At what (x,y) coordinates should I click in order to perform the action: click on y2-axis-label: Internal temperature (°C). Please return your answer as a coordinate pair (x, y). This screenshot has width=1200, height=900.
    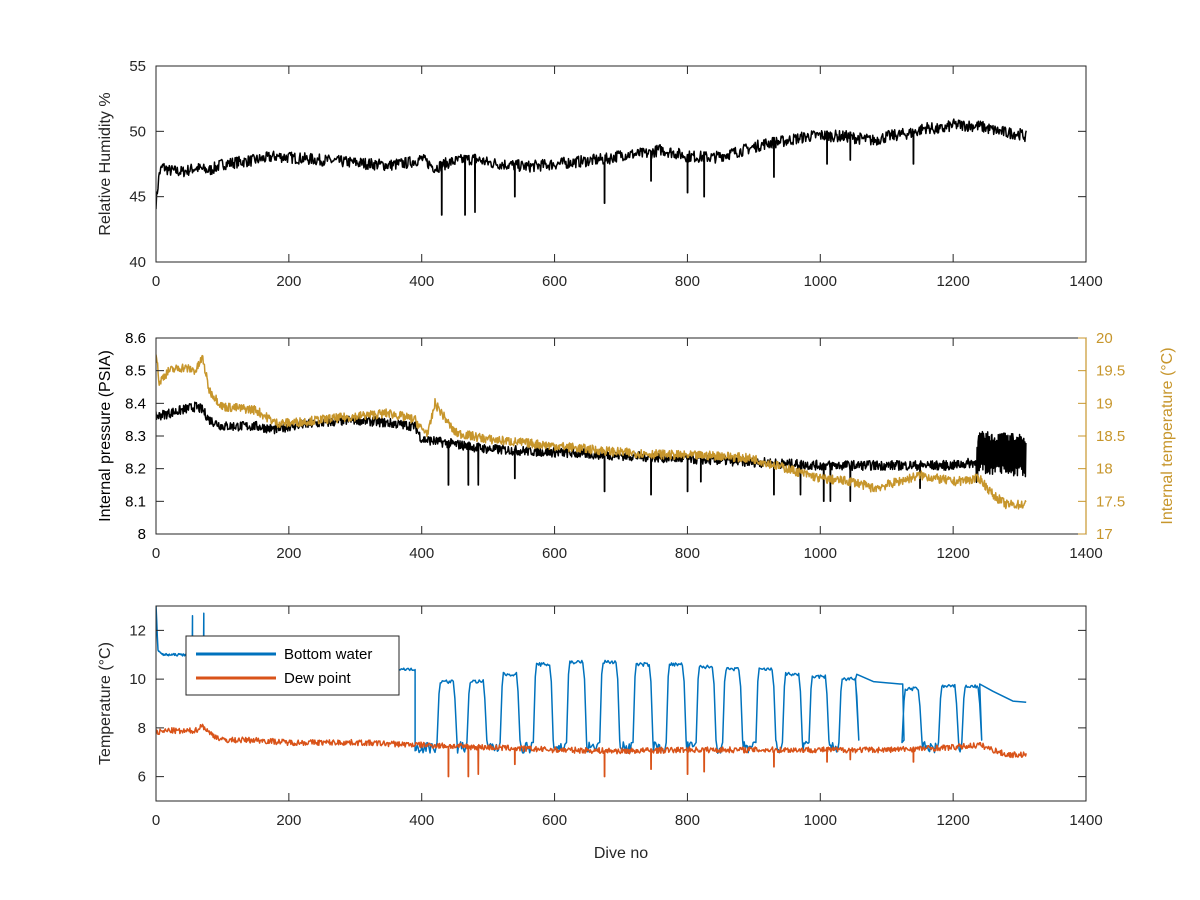
    Looking at the image, I should click on (1167, 435).